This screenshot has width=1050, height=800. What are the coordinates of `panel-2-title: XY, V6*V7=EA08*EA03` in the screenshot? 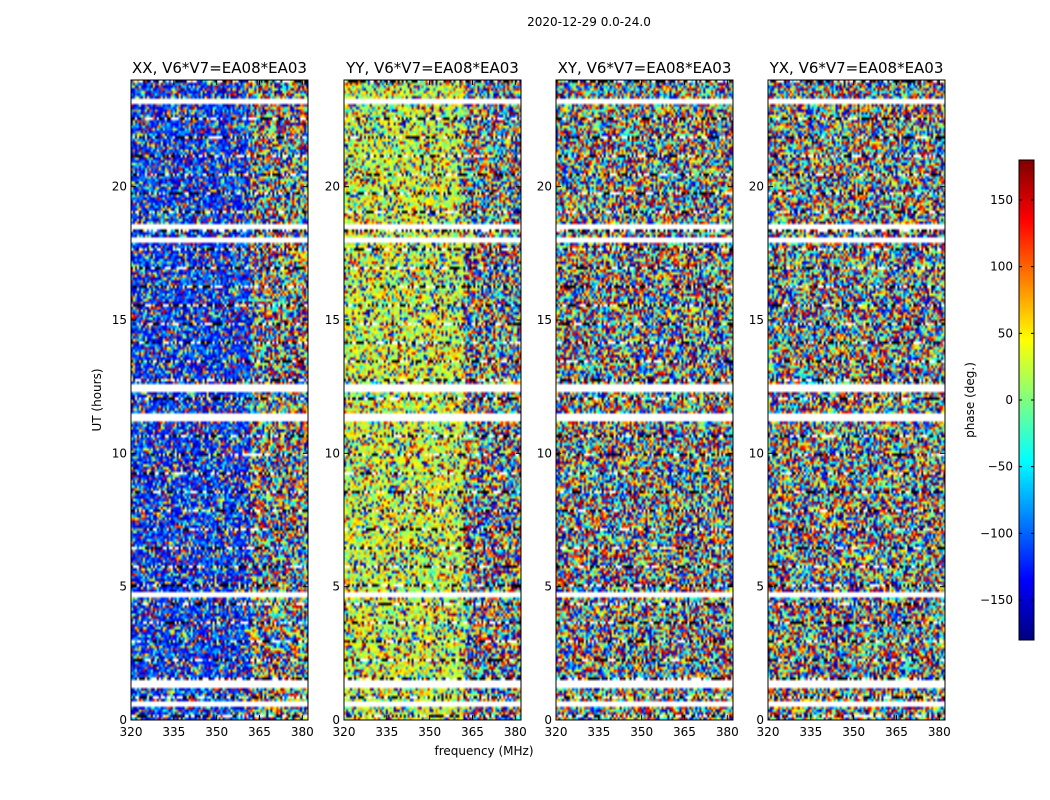 It's located at (645, 68).